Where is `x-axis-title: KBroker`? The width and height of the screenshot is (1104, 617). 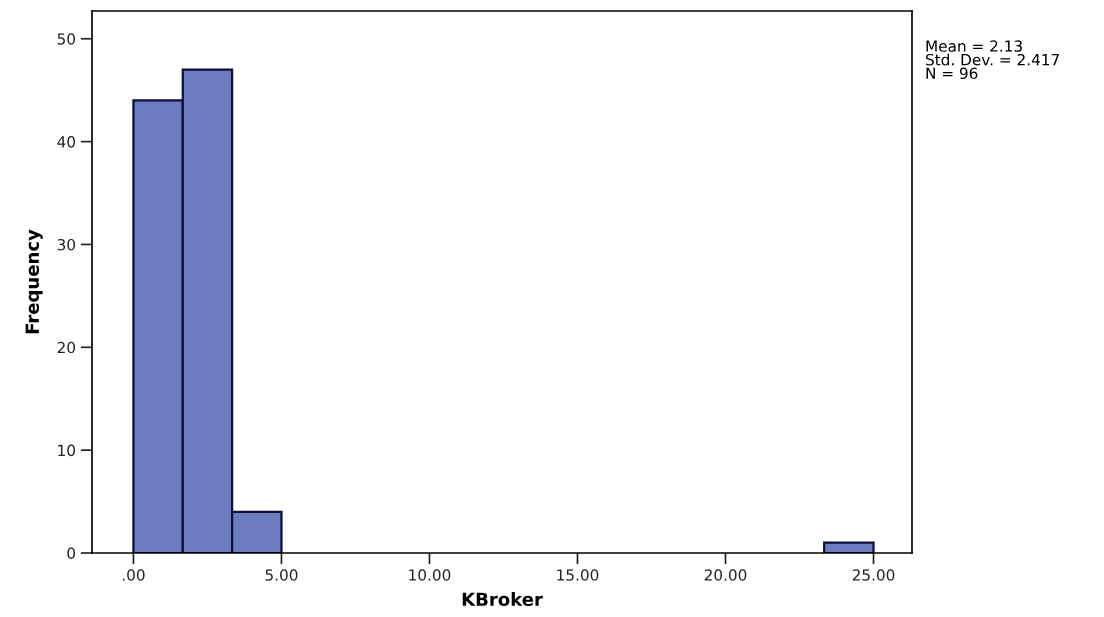
x-axis-title: KBroker is located at coordinates (502, 599).